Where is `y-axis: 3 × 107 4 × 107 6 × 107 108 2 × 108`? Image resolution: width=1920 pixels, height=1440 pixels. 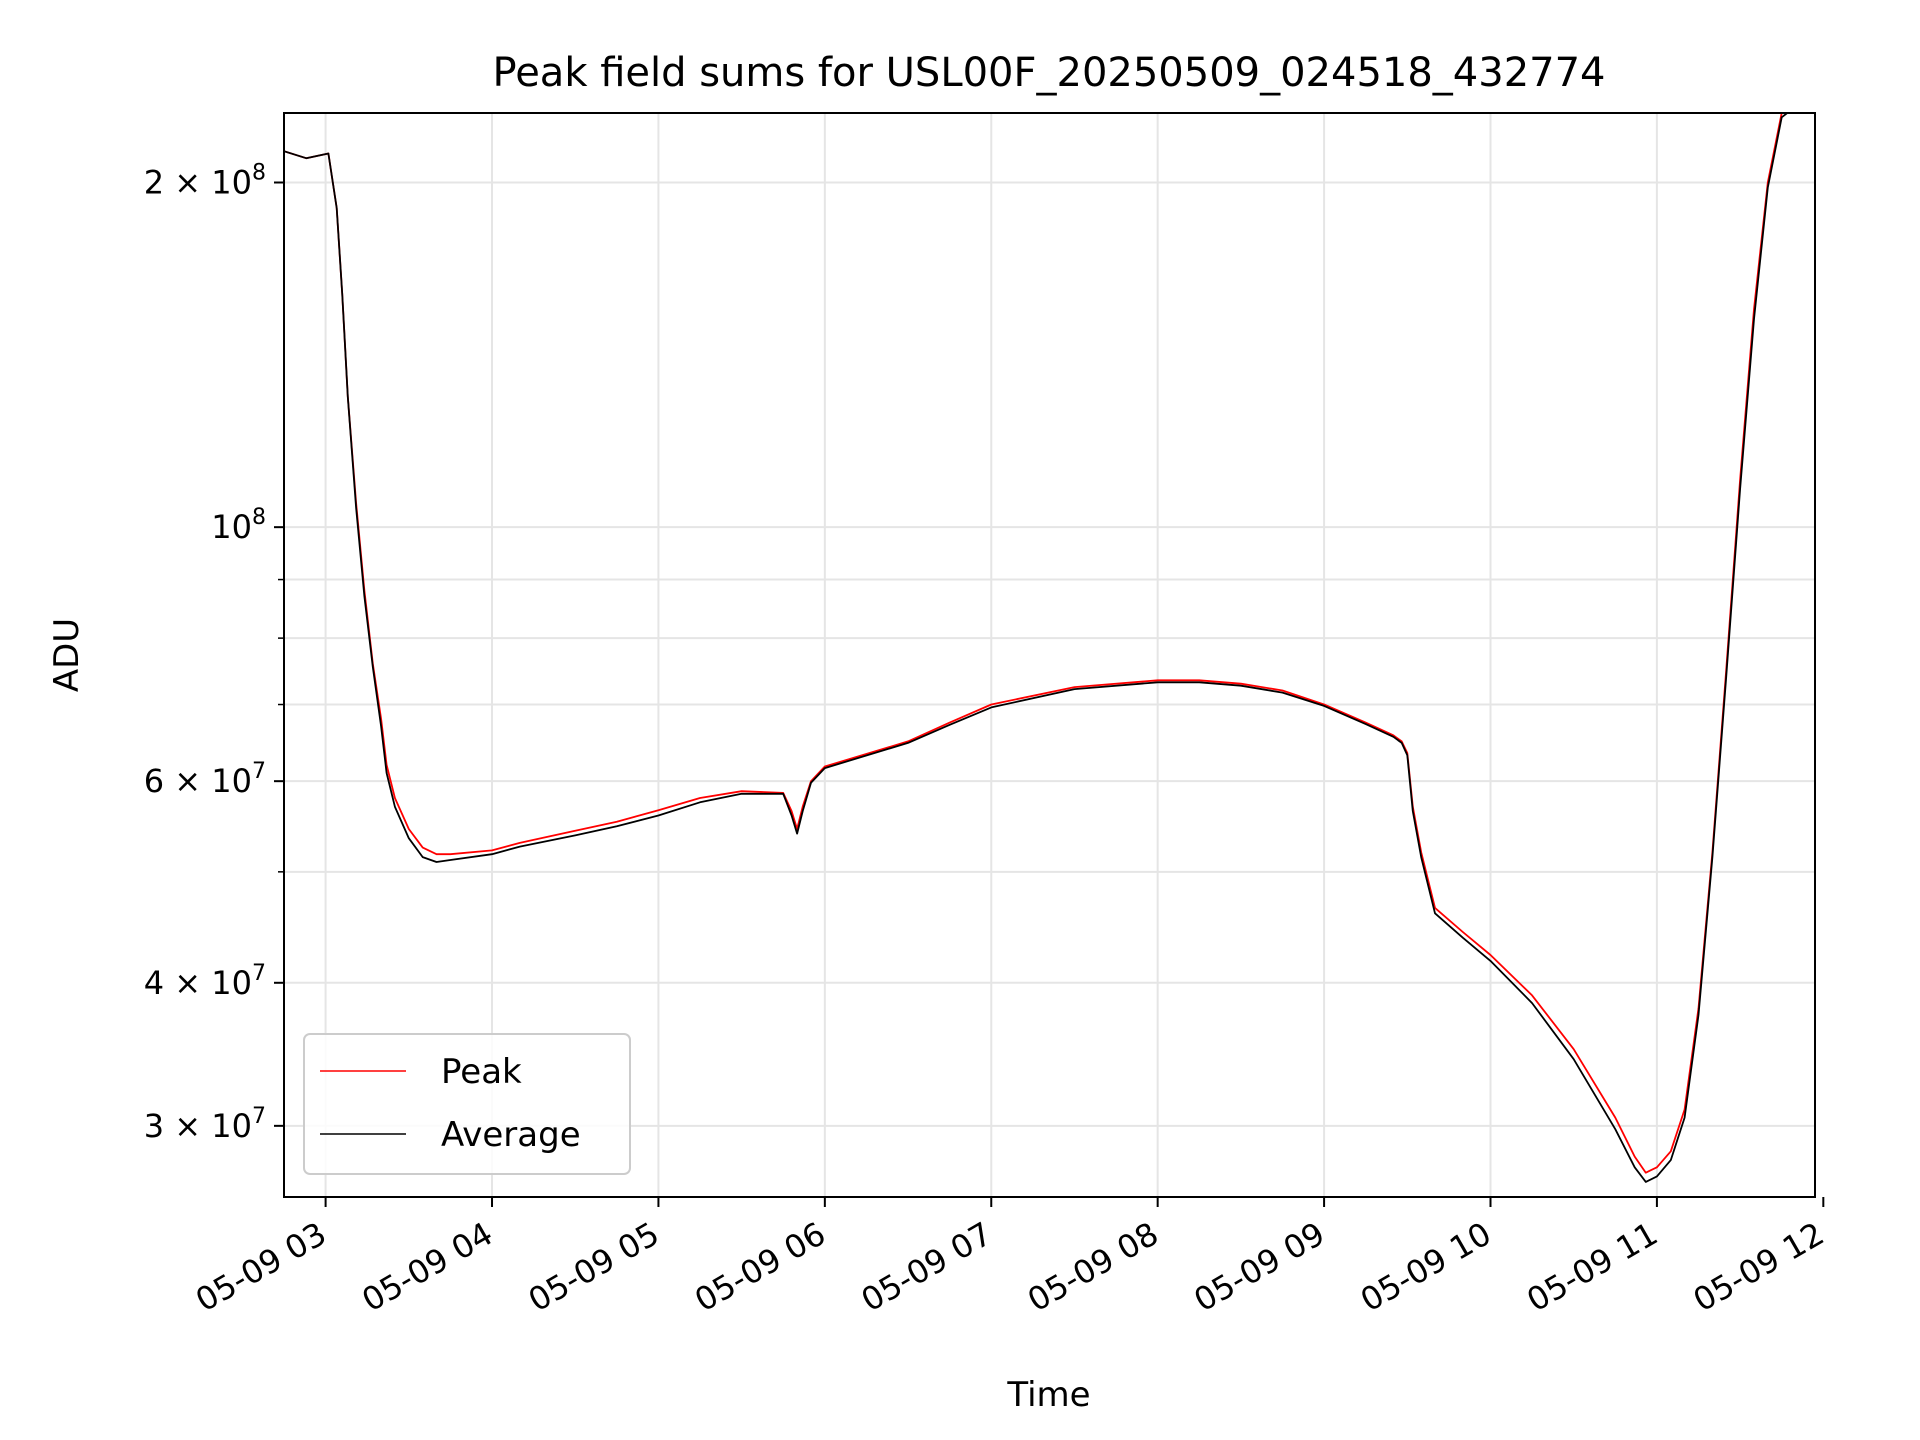 y-axis: 3 × 107 4 × 107 6 × 107 108 2 × 108 is located at coordinates (214, 652).